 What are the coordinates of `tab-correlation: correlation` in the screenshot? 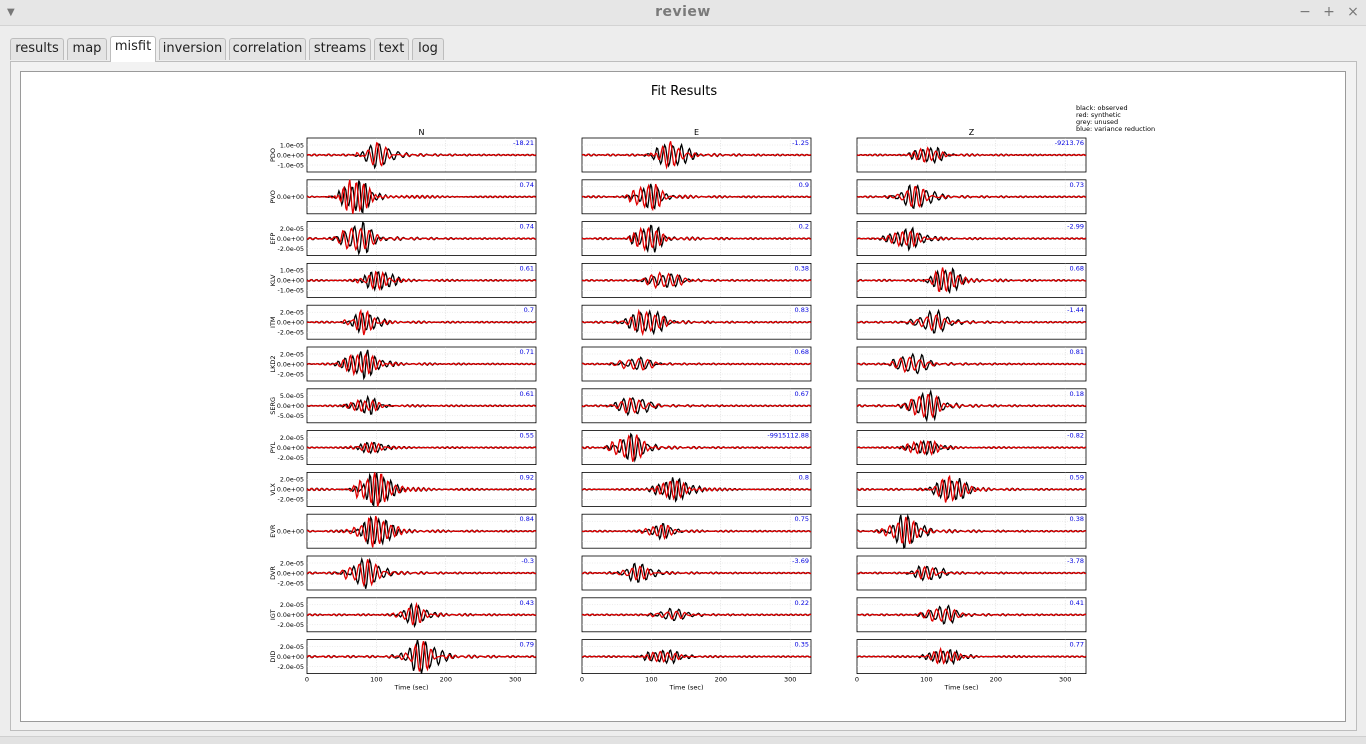 It's located at (267, 49).